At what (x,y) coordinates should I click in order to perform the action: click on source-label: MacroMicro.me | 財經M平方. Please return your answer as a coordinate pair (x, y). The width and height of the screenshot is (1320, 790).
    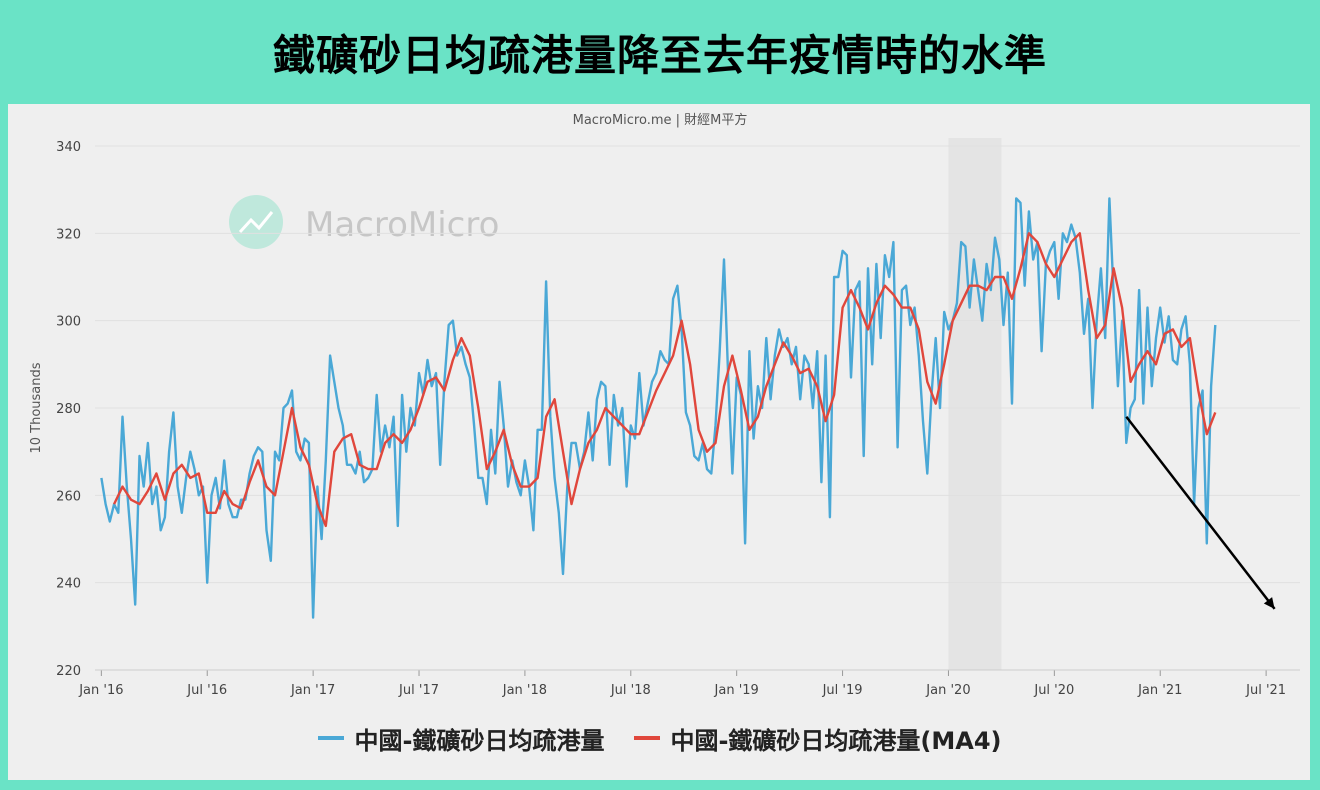
    Looking at the image, I should click on (660, 120).